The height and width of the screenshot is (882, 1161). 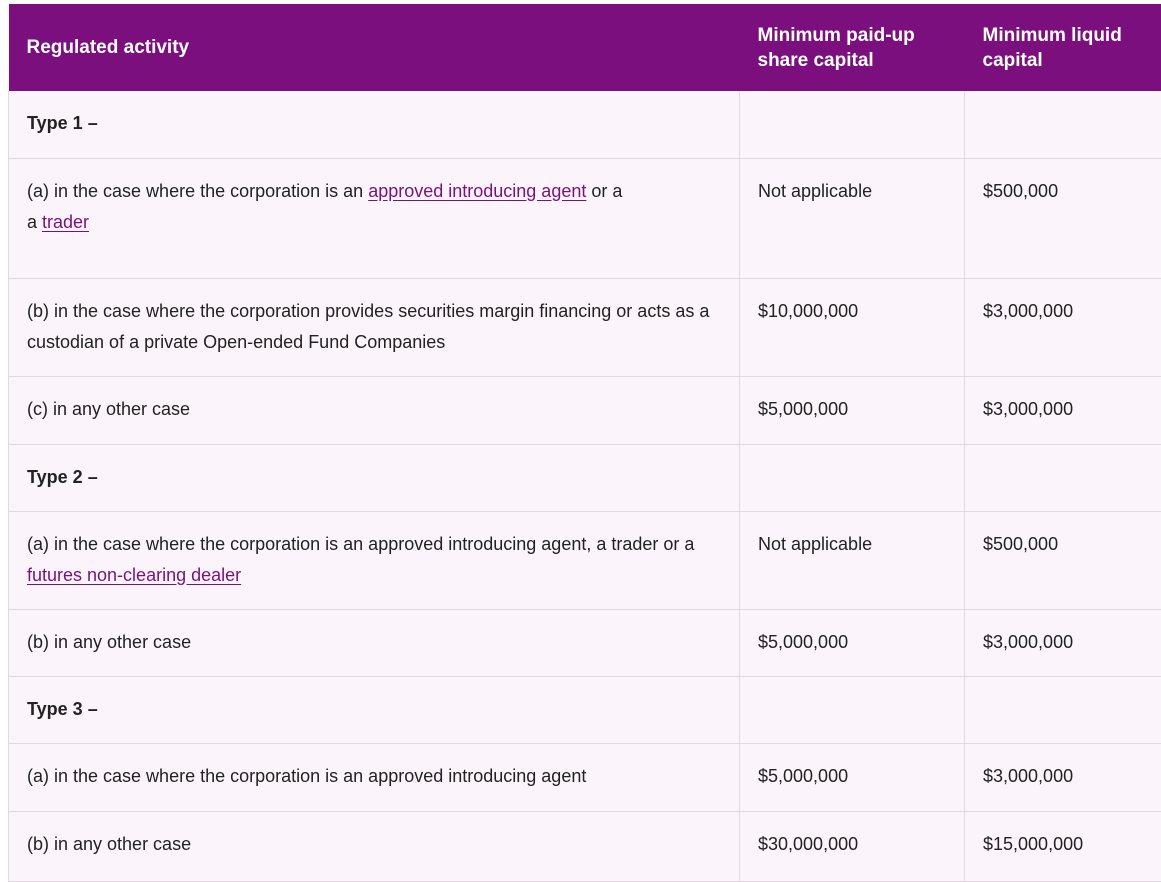 I want to click on table-row: Type 2 –, so click(x=585, y=477).